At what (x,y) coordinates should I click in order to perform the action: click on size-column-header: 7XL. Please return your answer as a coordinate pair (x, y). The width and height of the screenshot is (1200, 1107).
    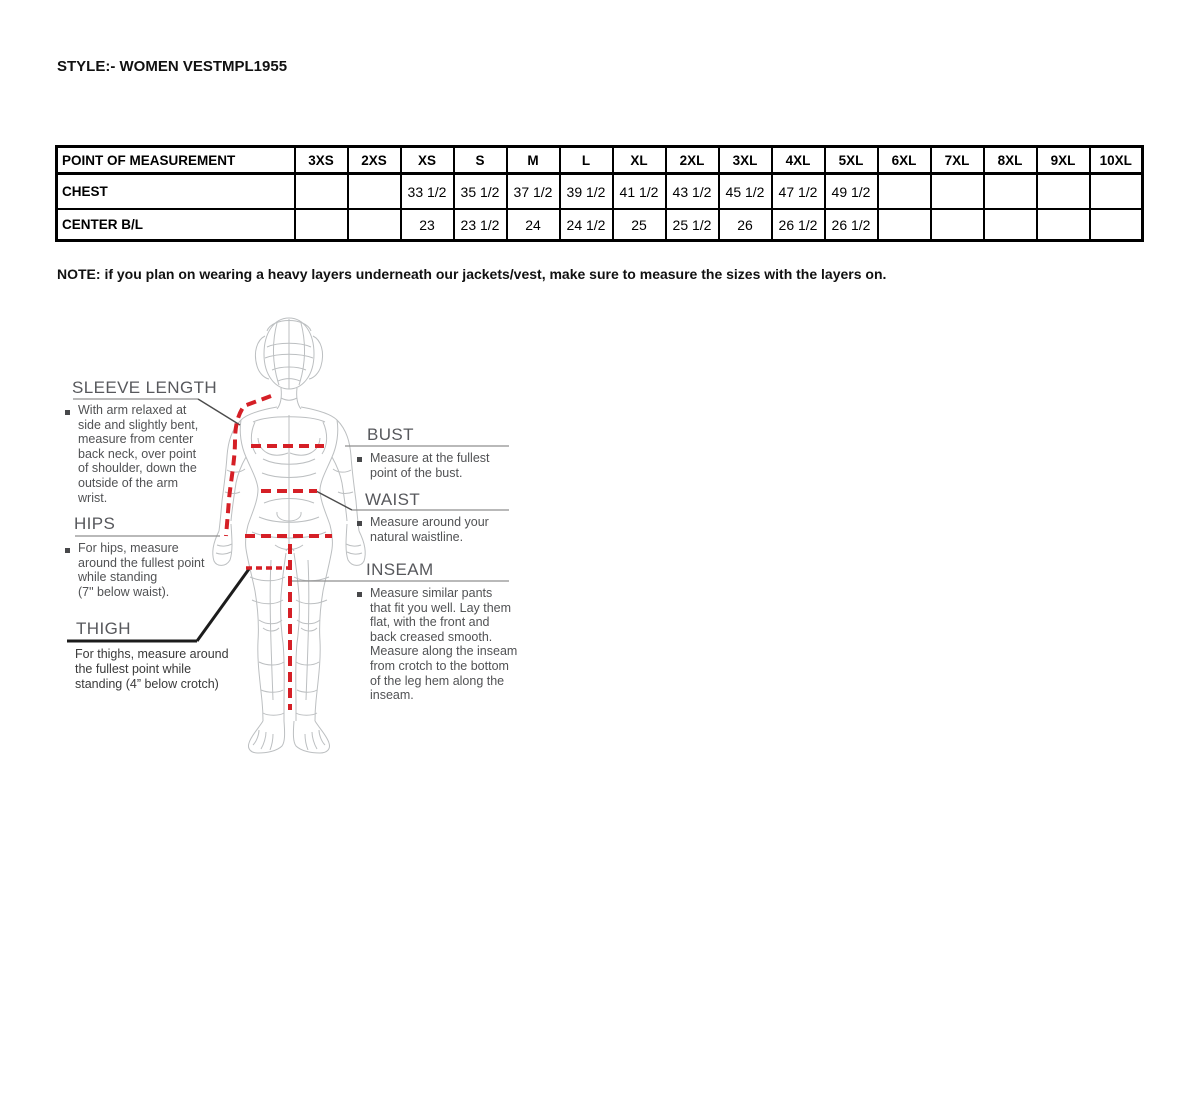
    Looking at the image, I should click on (957, 160).